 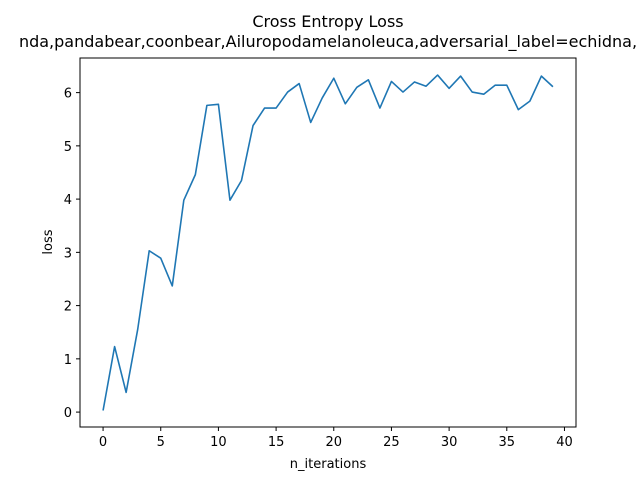 What do you see at coordinates (68, 360) in the screenshot?
I see `y-tick-label: 1` at bounding box center [68, 360].